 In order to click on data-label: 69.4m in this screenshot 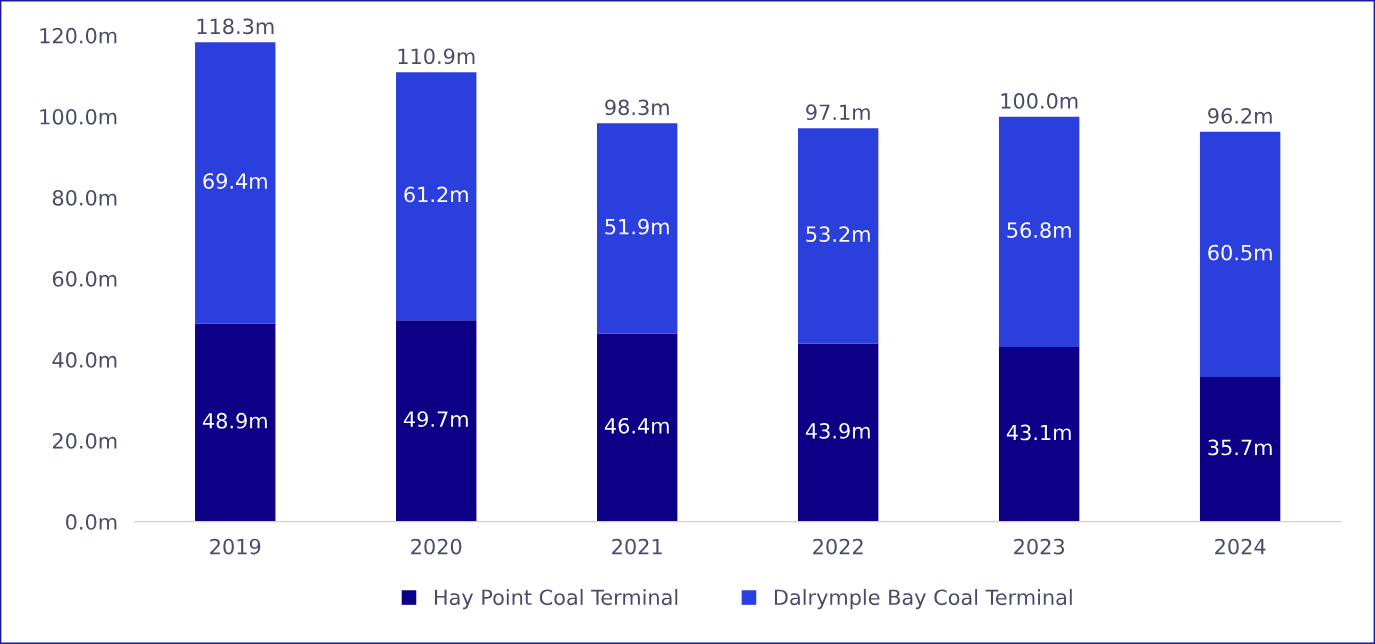, I will do `click(235, 181)`.